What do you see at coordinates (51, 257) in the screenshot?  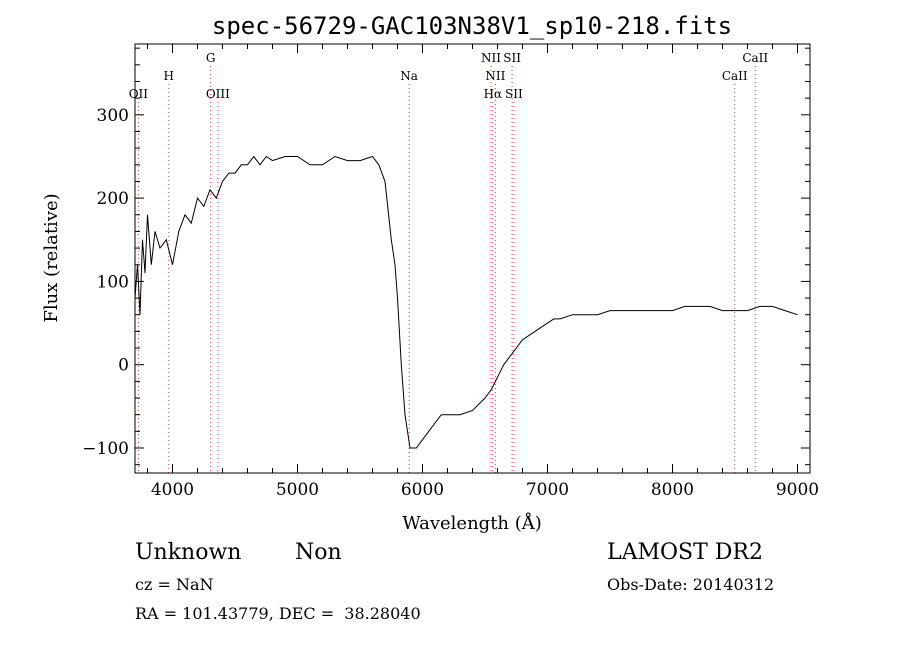 I see `y-axis-label: Flux (relative)` at bounding box center [51, 257].